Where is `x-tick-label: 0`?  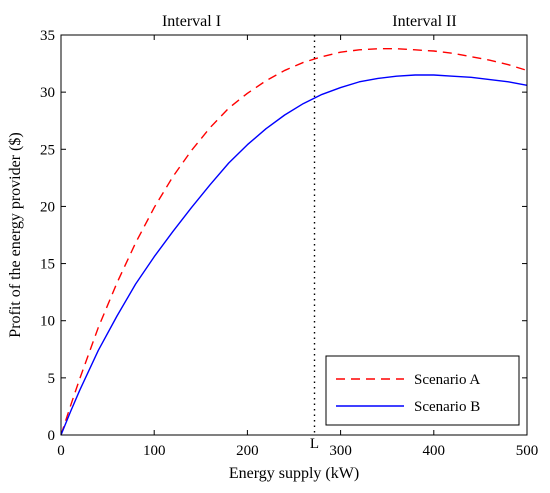 x-tick-label: 0 is located at coordinates (61, 451).